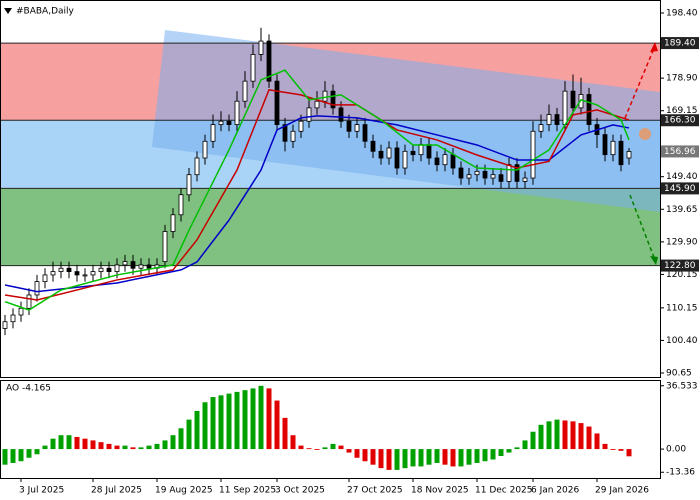 This screenshot has width=700, height=500. I want to click on y-tick-label: 198.40, so click(682, 13).